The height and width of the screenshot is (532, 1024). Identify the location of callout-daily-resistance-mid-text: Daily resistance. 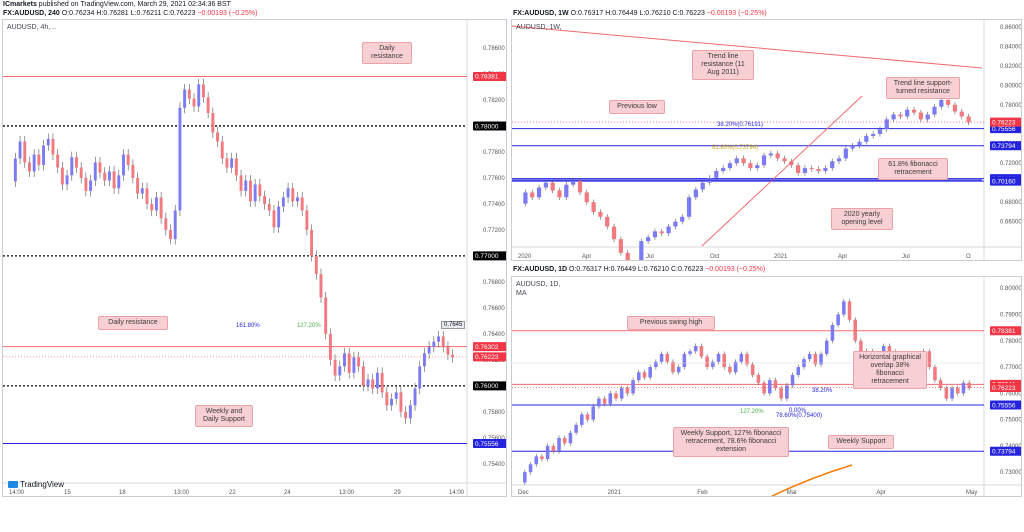
(133, 322).